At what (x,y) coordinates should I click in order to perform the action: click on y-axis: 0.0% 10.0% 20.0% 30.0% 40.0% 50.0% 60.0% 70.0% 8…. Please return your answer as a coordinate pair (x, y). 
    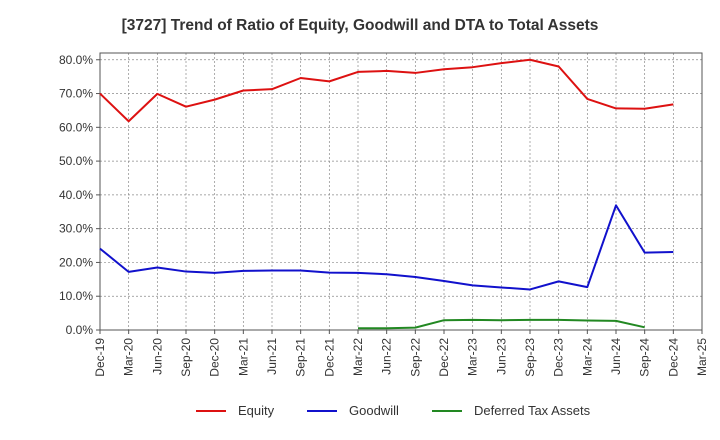
    Looking at the image, I should click on (79, 195).